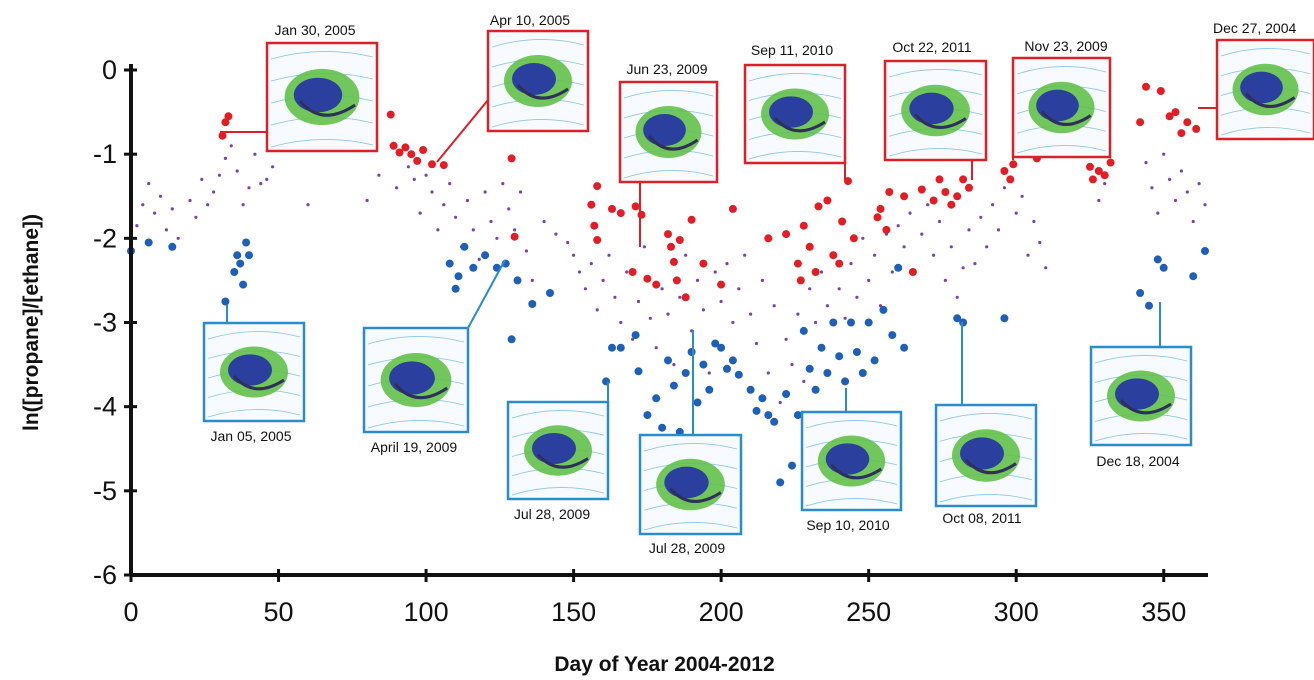  I want to click on inset-date-label: Jul 28, 2009, so click(552, 514).